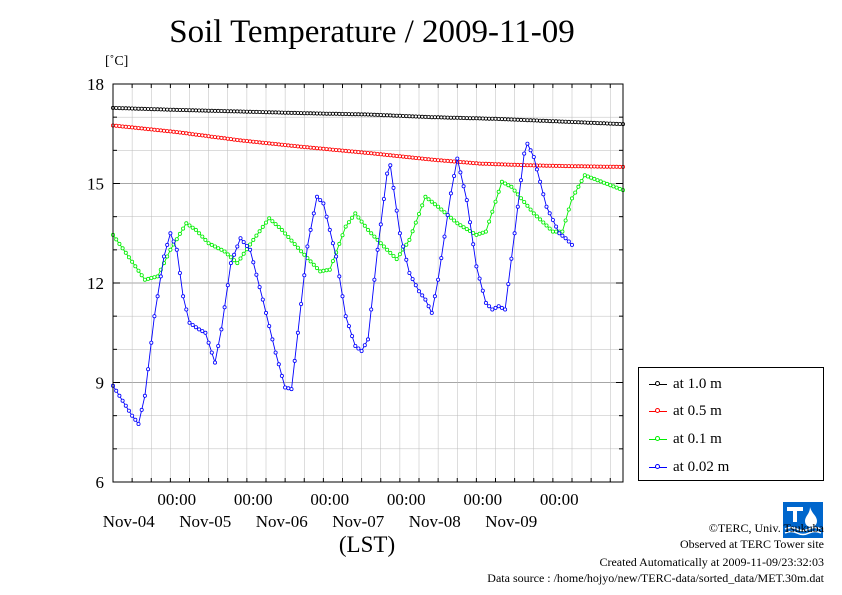  What do you see at coordinates (803, 520) in the screenshot?
I see `terc-logo-icon` at bounding box center [803, 520].